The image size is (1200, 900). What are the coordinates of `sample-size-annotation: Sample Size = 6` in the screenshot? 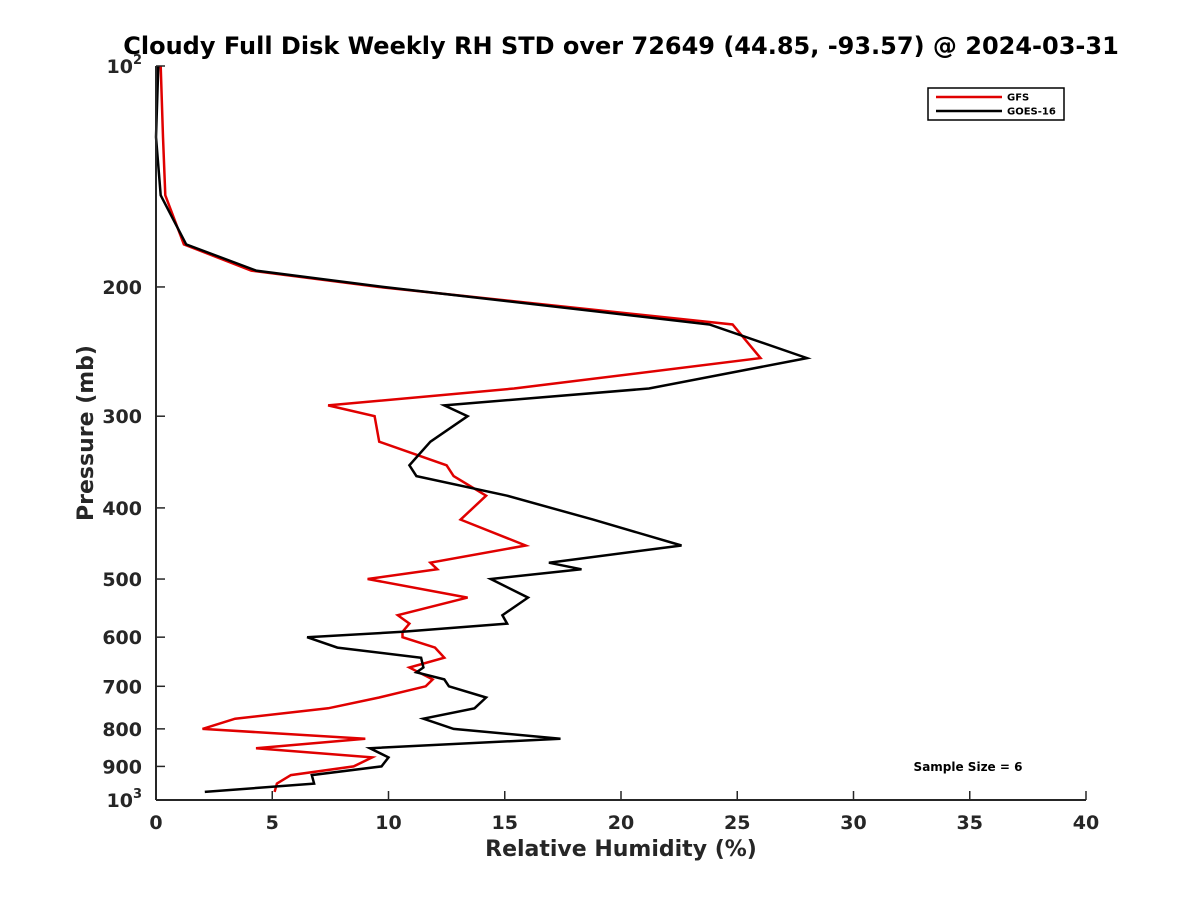 It's located at (968, 767).